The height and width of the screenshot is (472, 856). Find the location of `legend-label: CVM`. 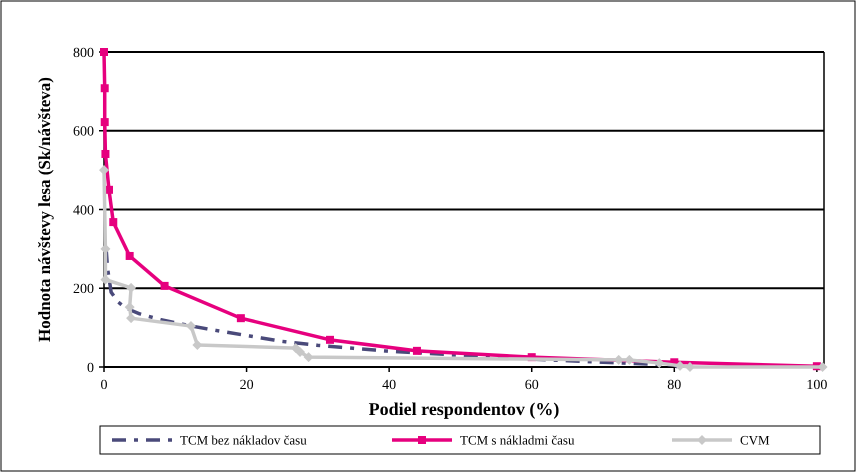

legend-label: CVM is located at coordinates (755, 440).